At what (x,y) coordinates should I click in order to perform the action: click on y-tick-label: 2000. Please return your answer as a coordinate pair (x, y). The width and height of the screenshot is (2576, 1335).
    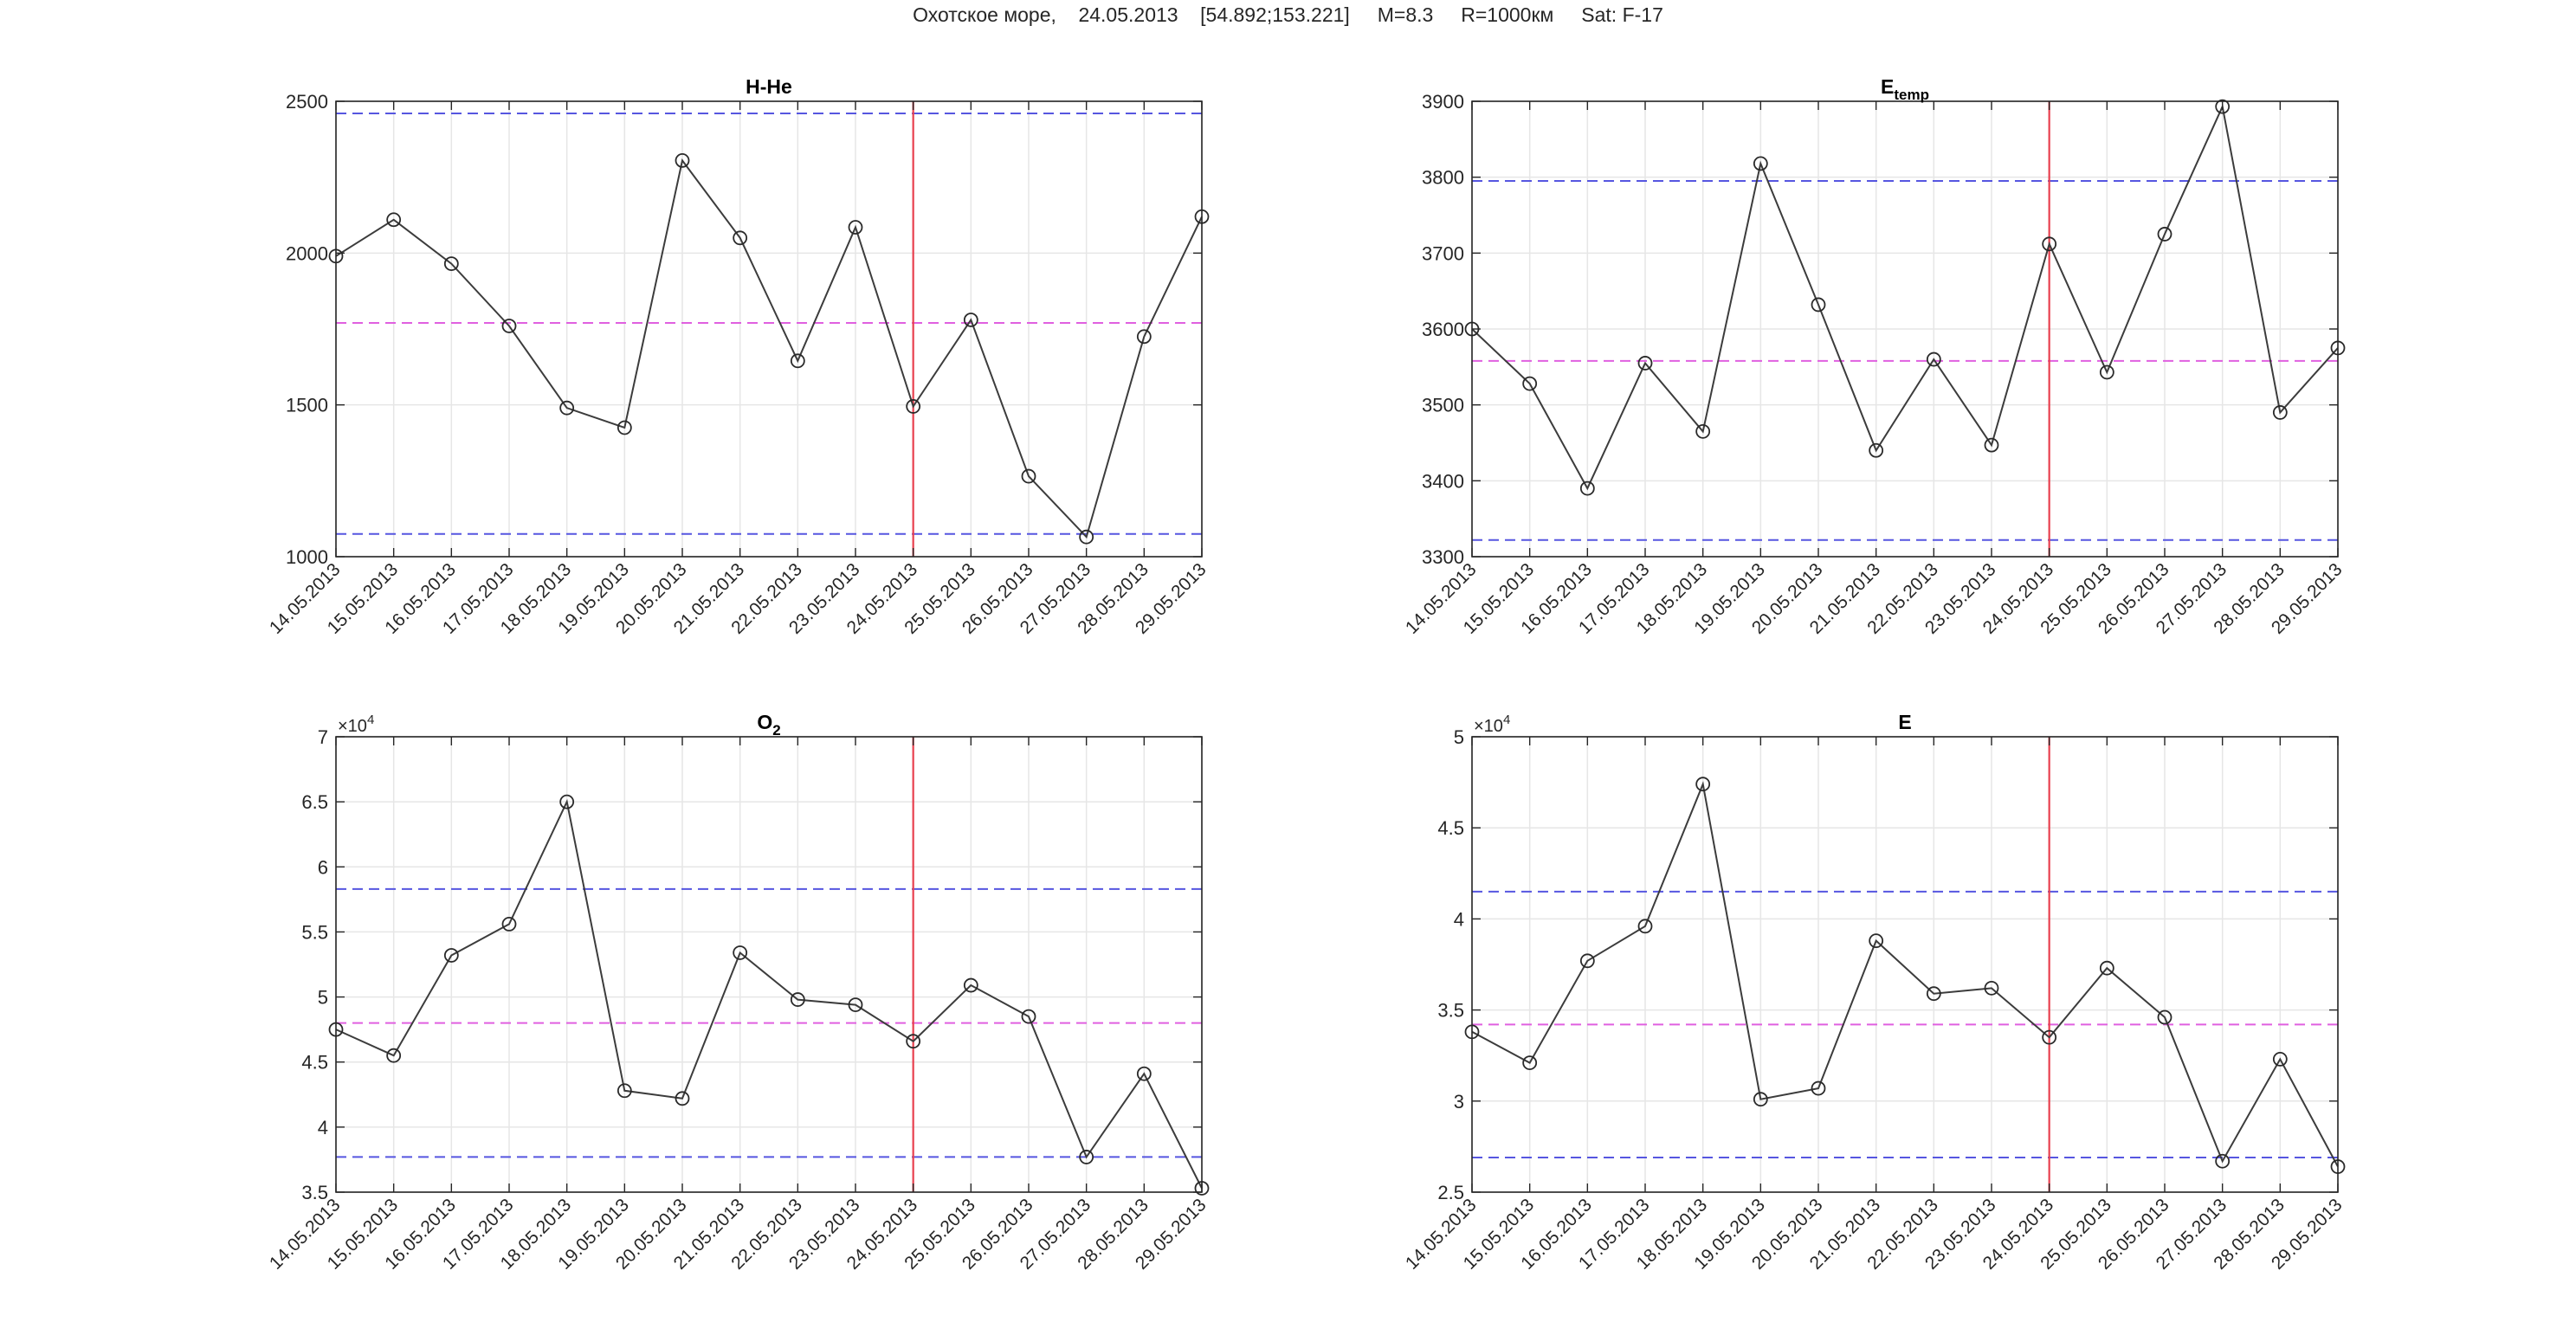
    Looking at the image, I should click on (307, 253).